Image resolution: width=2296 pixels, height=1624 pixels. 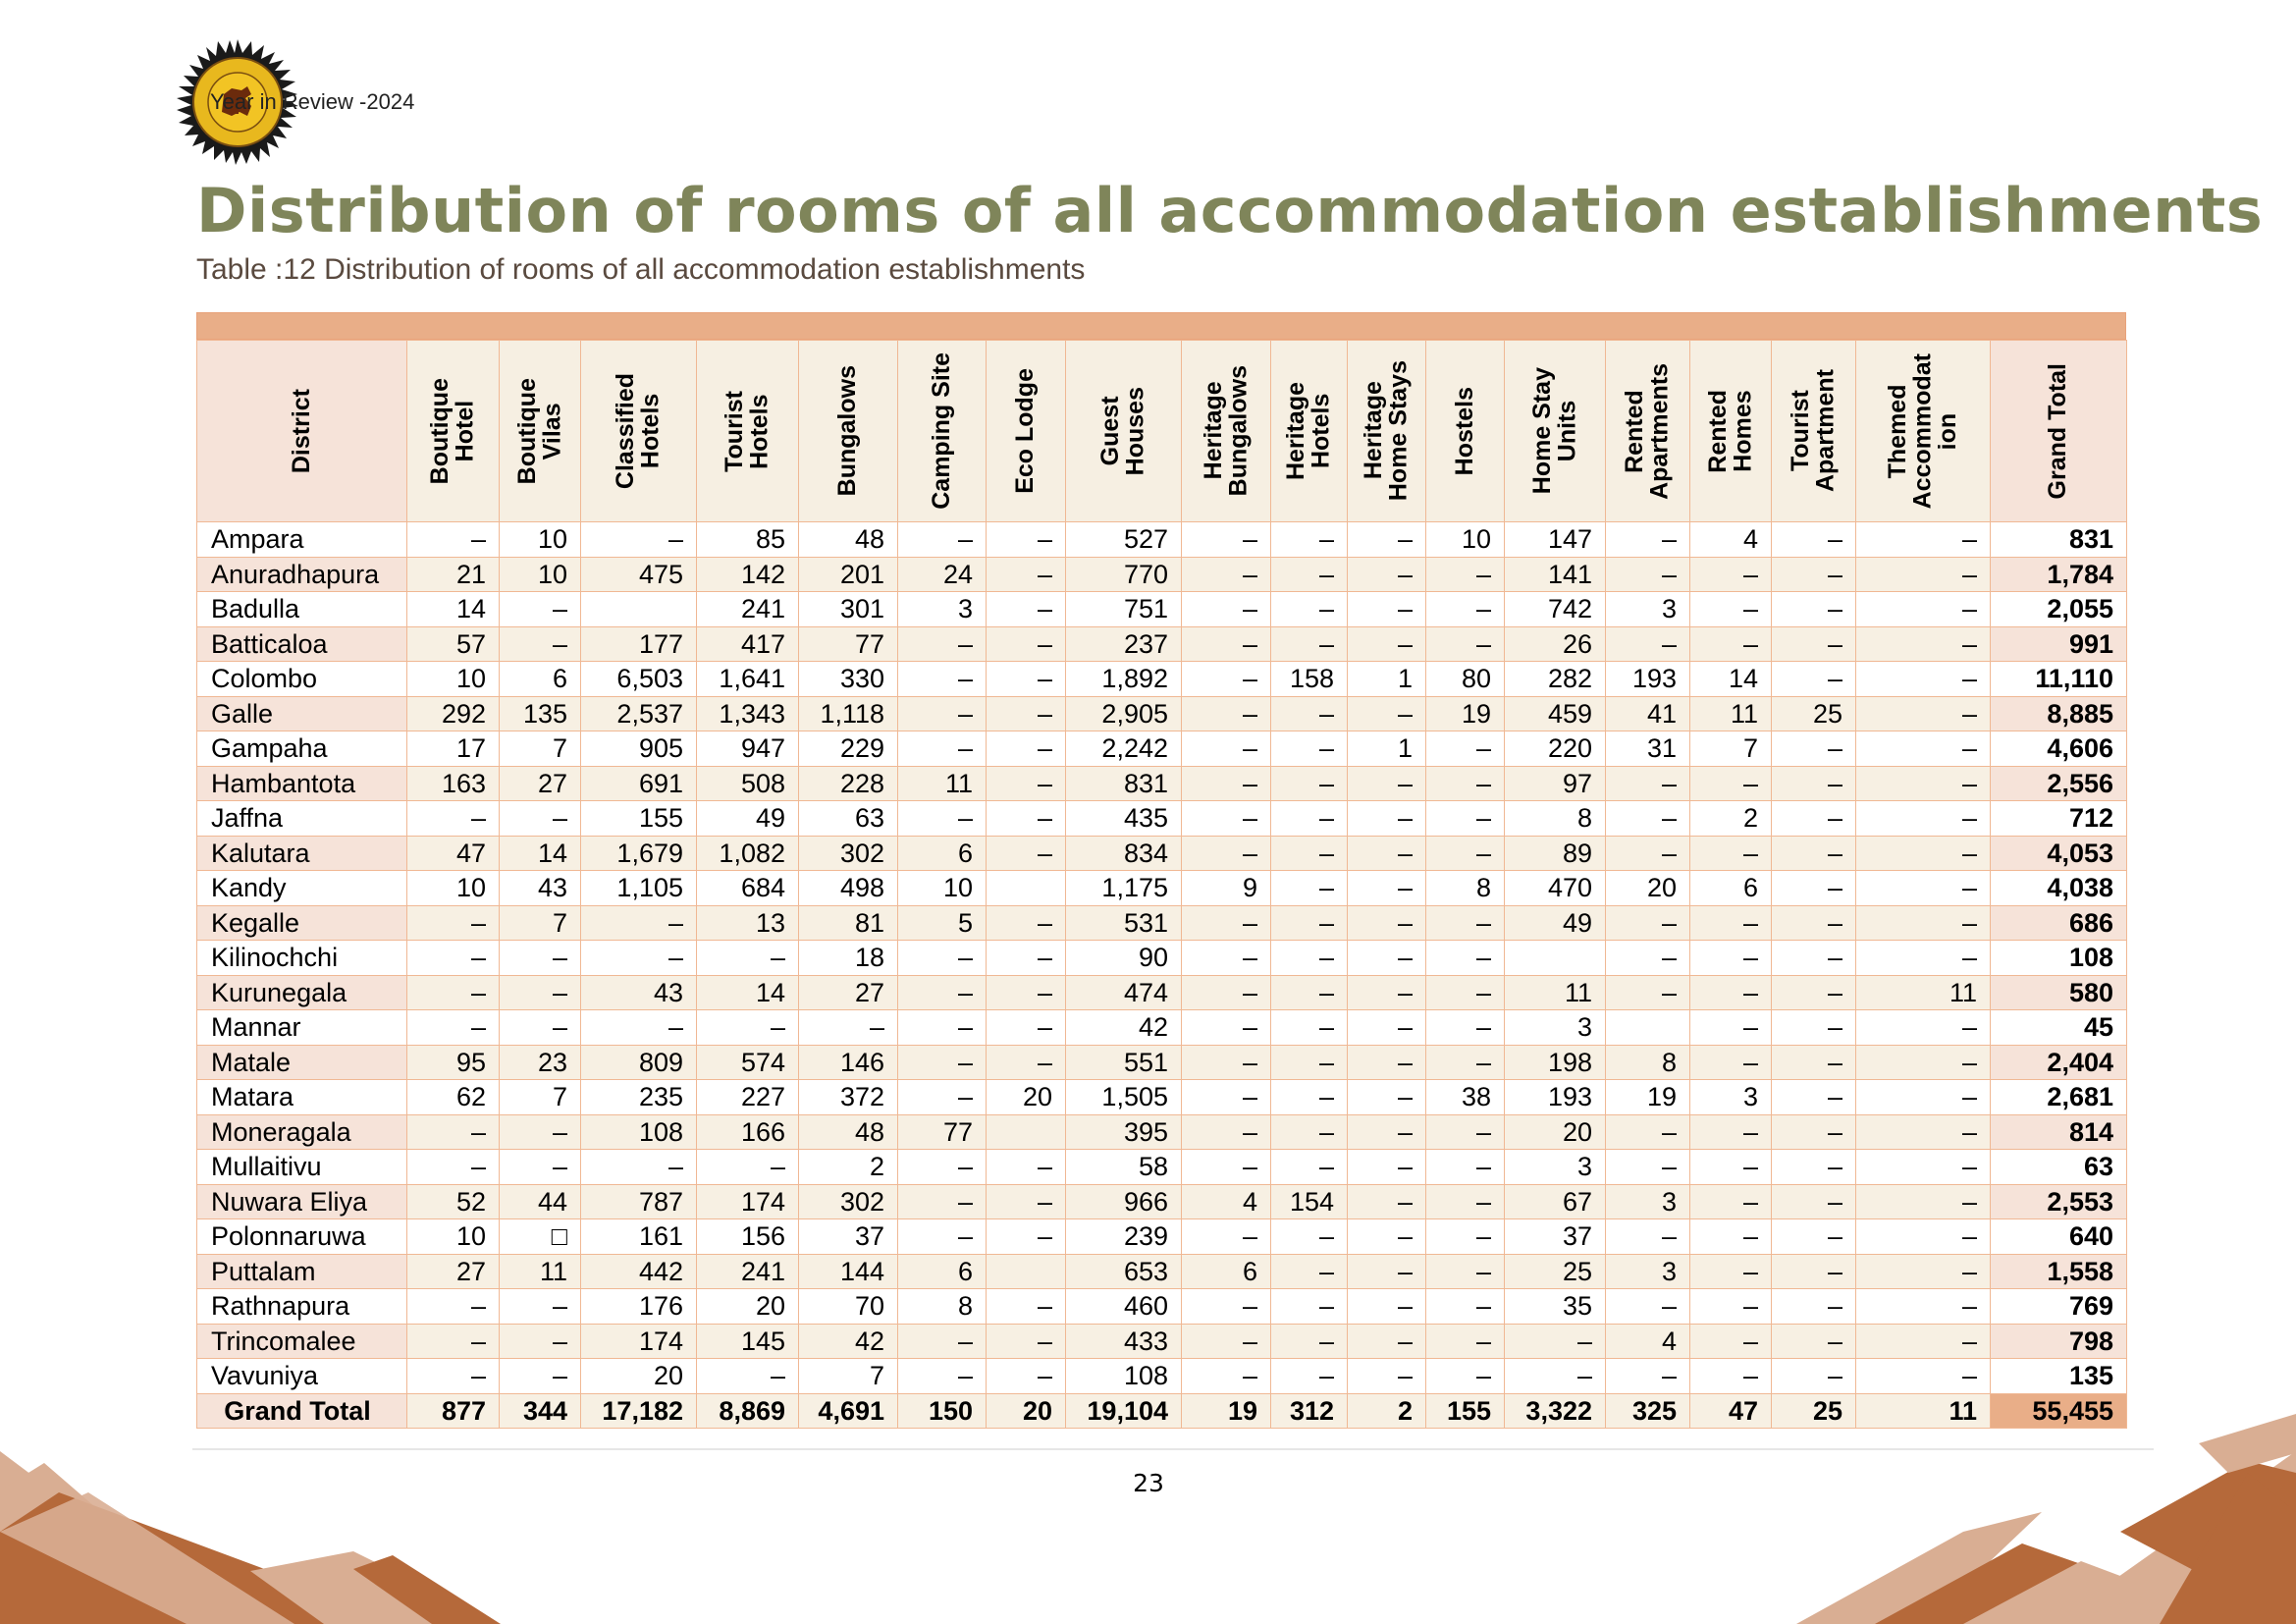 I want to click on table-cell: 653, so click(x=1123, y=1271).